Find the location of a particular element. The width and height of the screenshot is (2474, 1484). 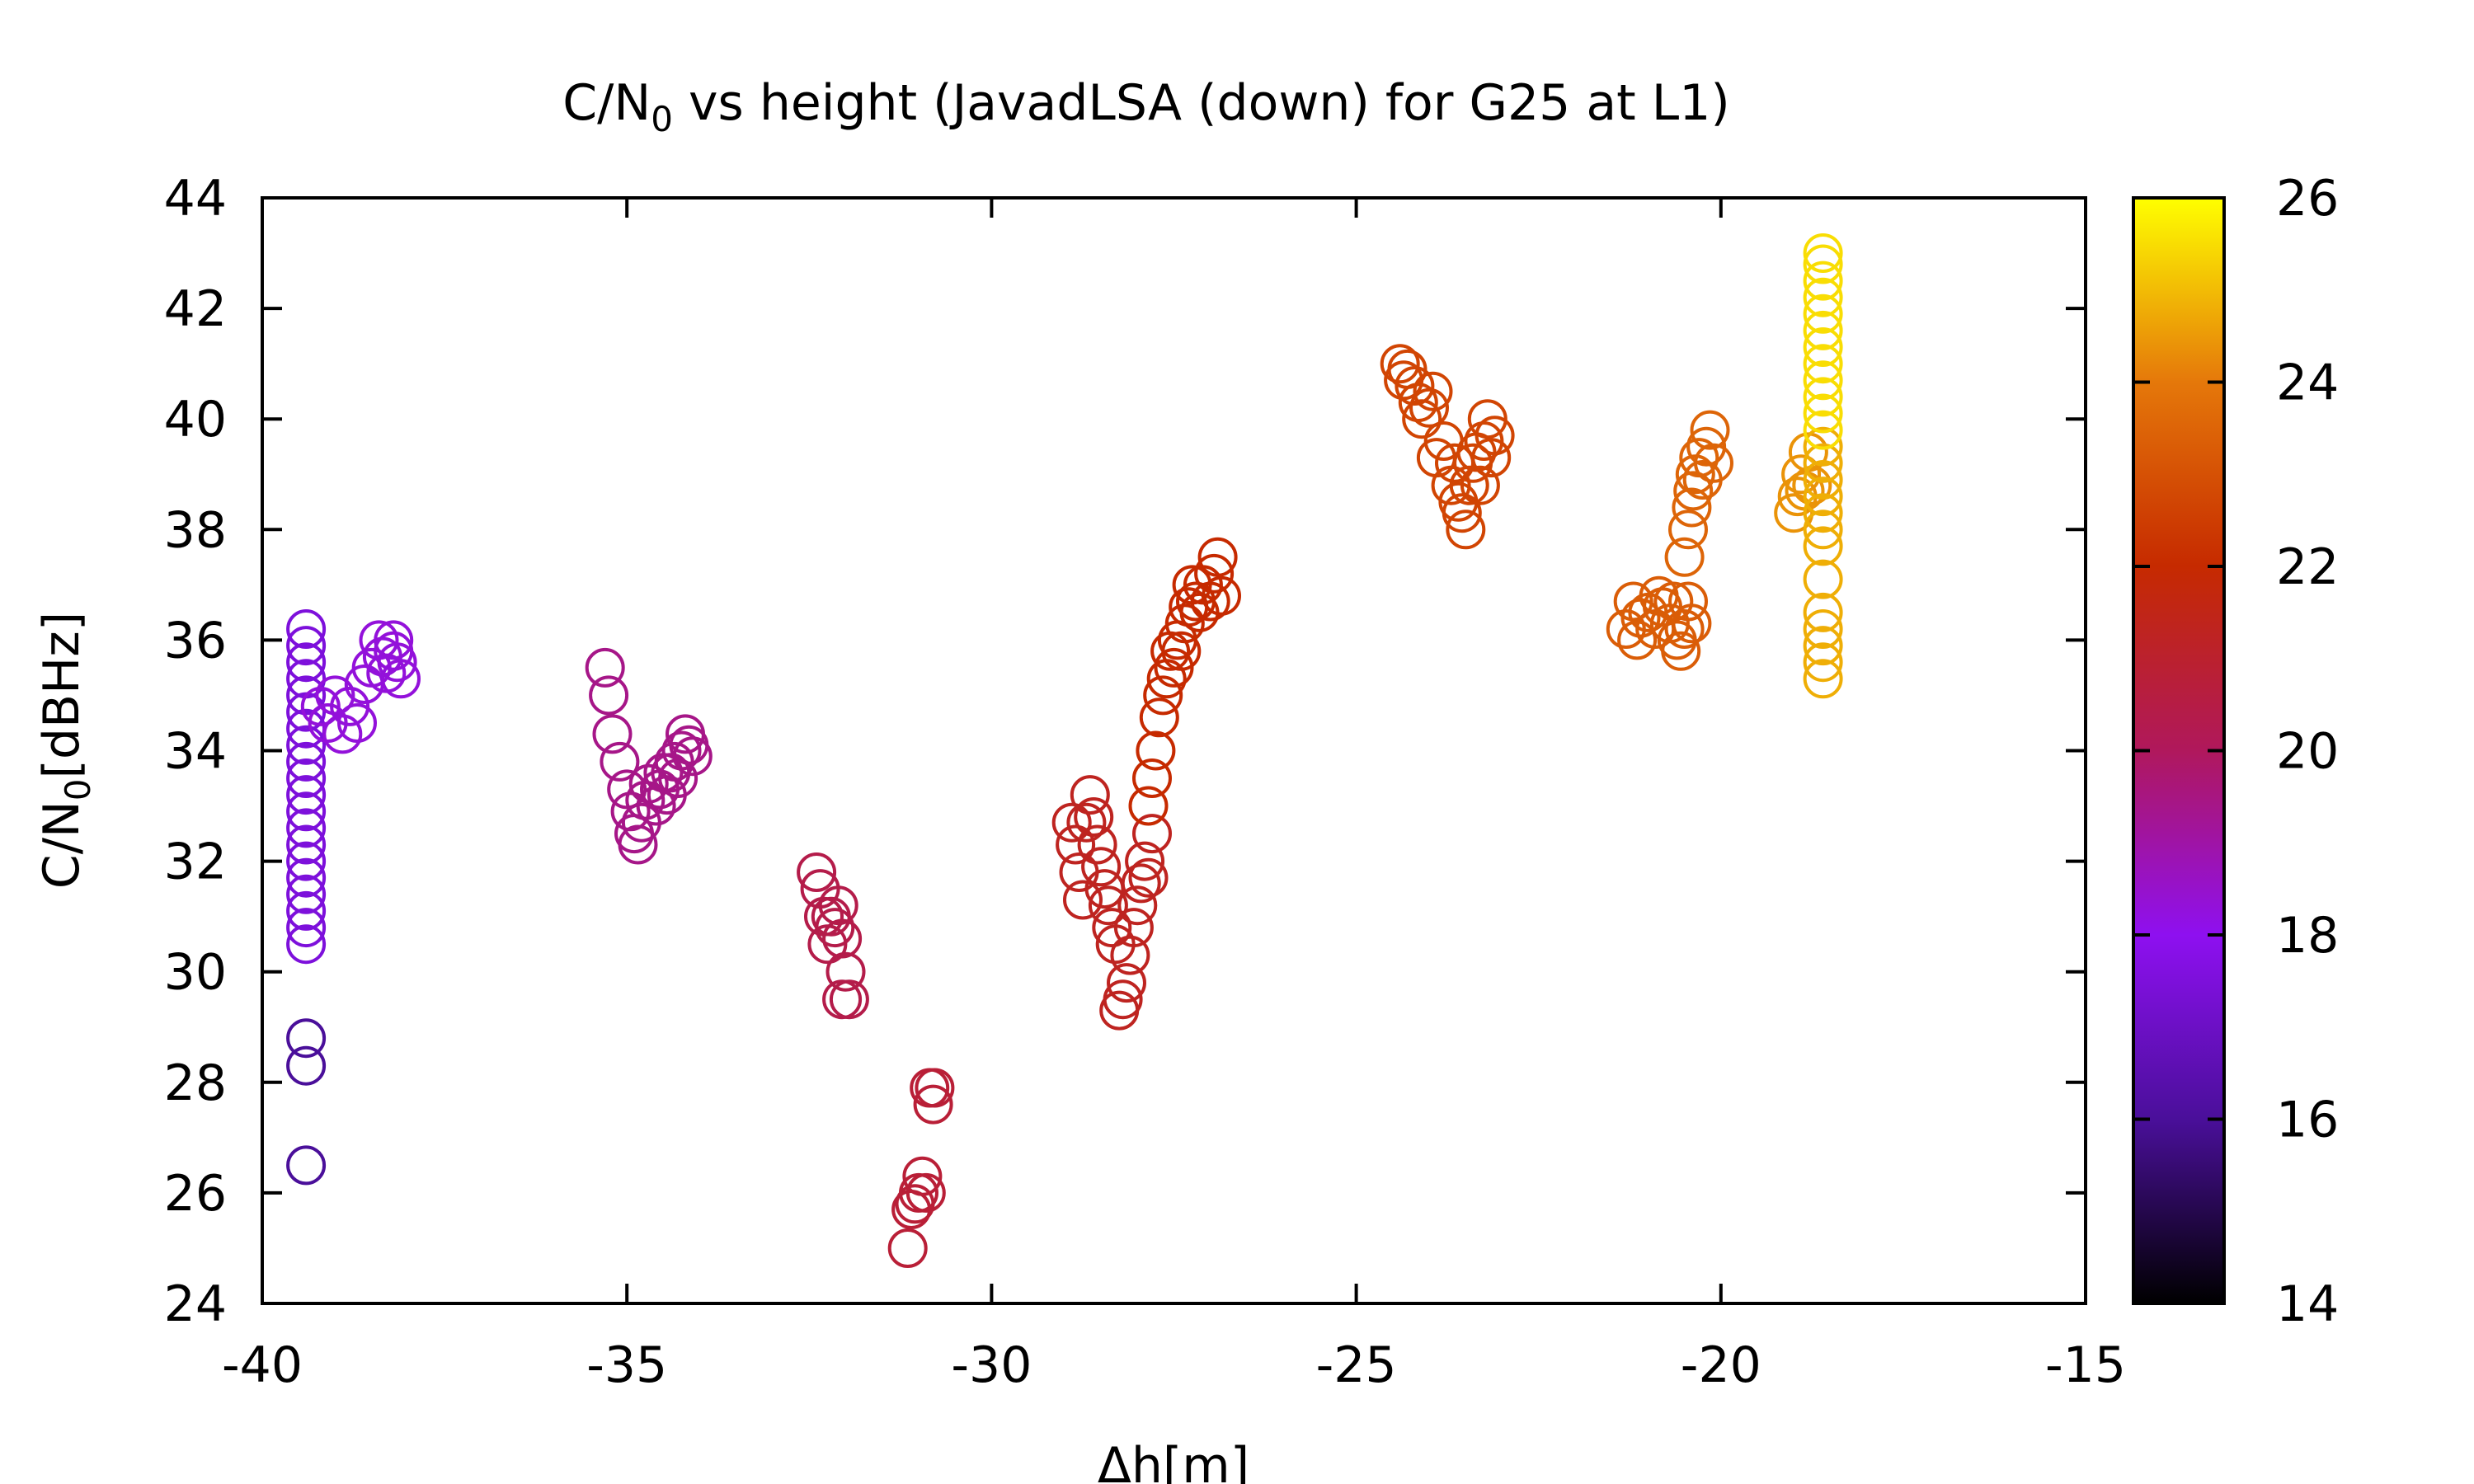

colorbar-tick-label: 20 is located at coordinates (2307, 752).